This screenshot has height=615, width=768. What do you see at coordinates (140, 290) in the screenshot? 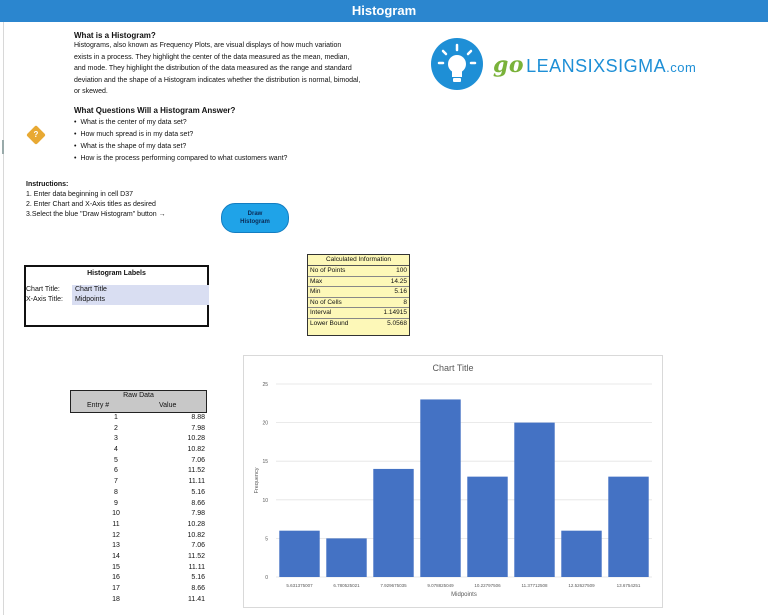
I see `chart-title-input: Chart Title` at bounding box center [140, 290].